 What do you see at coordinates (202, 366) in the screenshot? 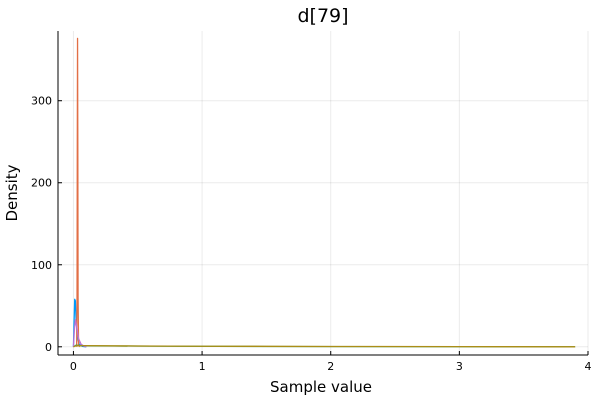
I see `x-tick-label: 1` at bounding box center [202, 366].